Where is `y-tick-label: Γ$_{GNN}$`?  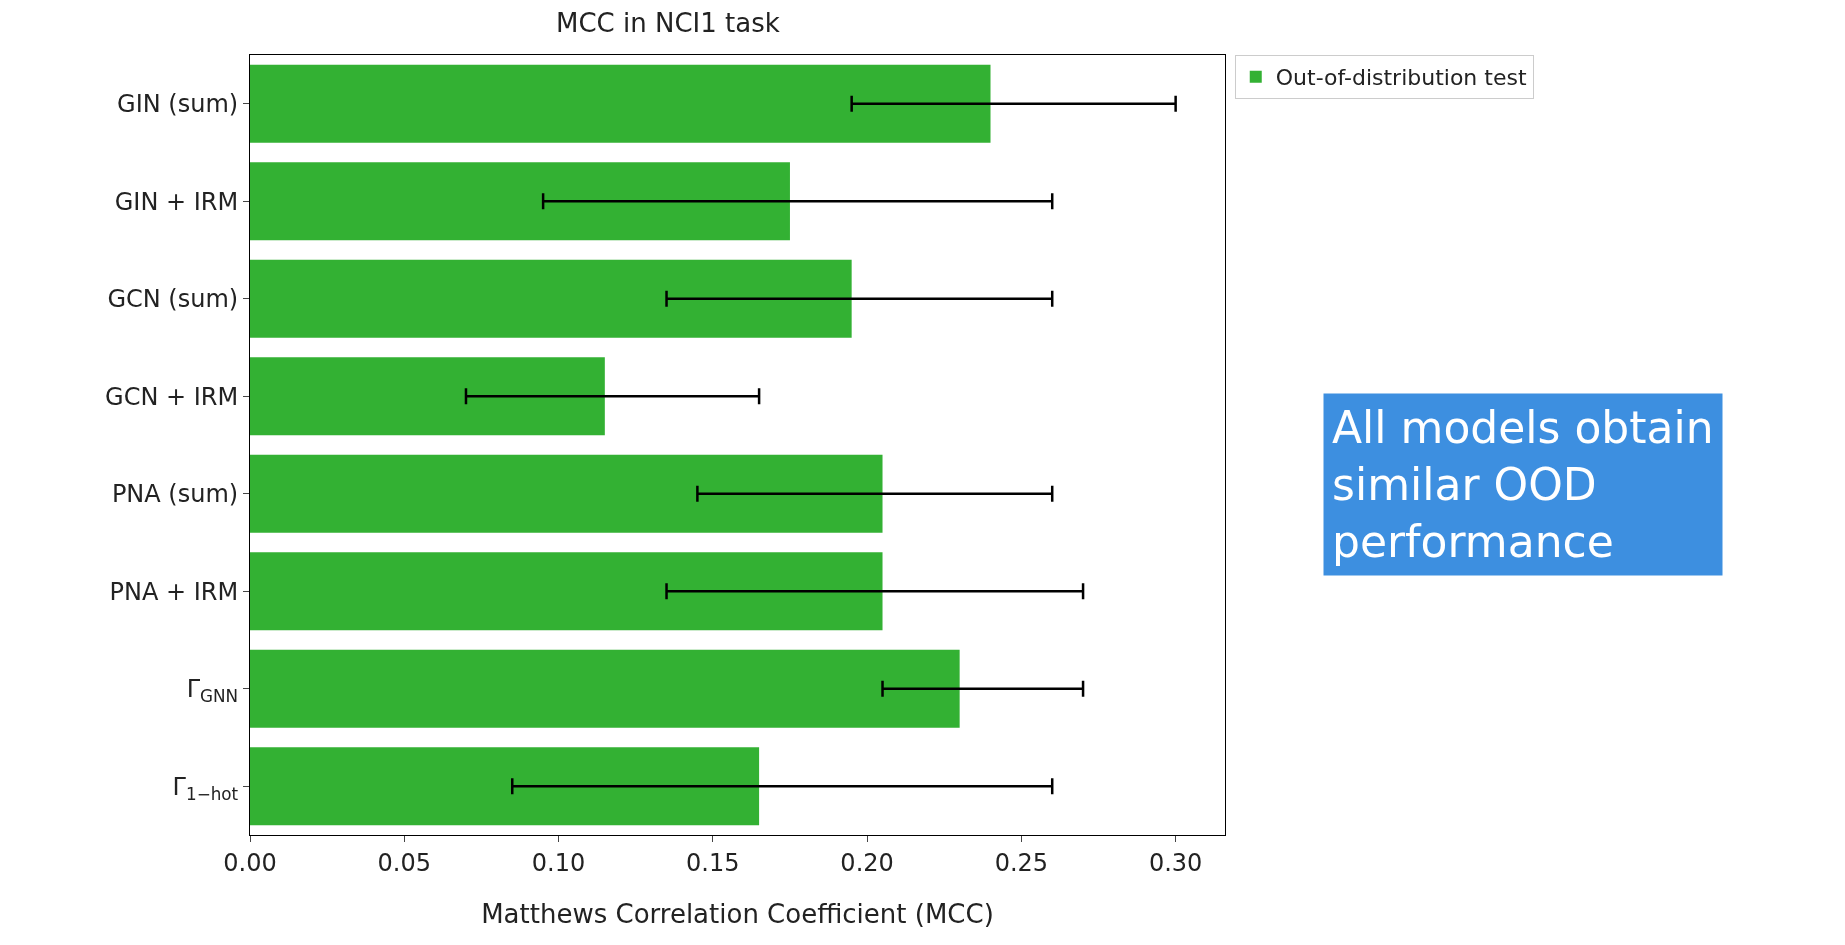
y-tick-label: Γ$_{GNN}$ is located at coordinates (212, 691).